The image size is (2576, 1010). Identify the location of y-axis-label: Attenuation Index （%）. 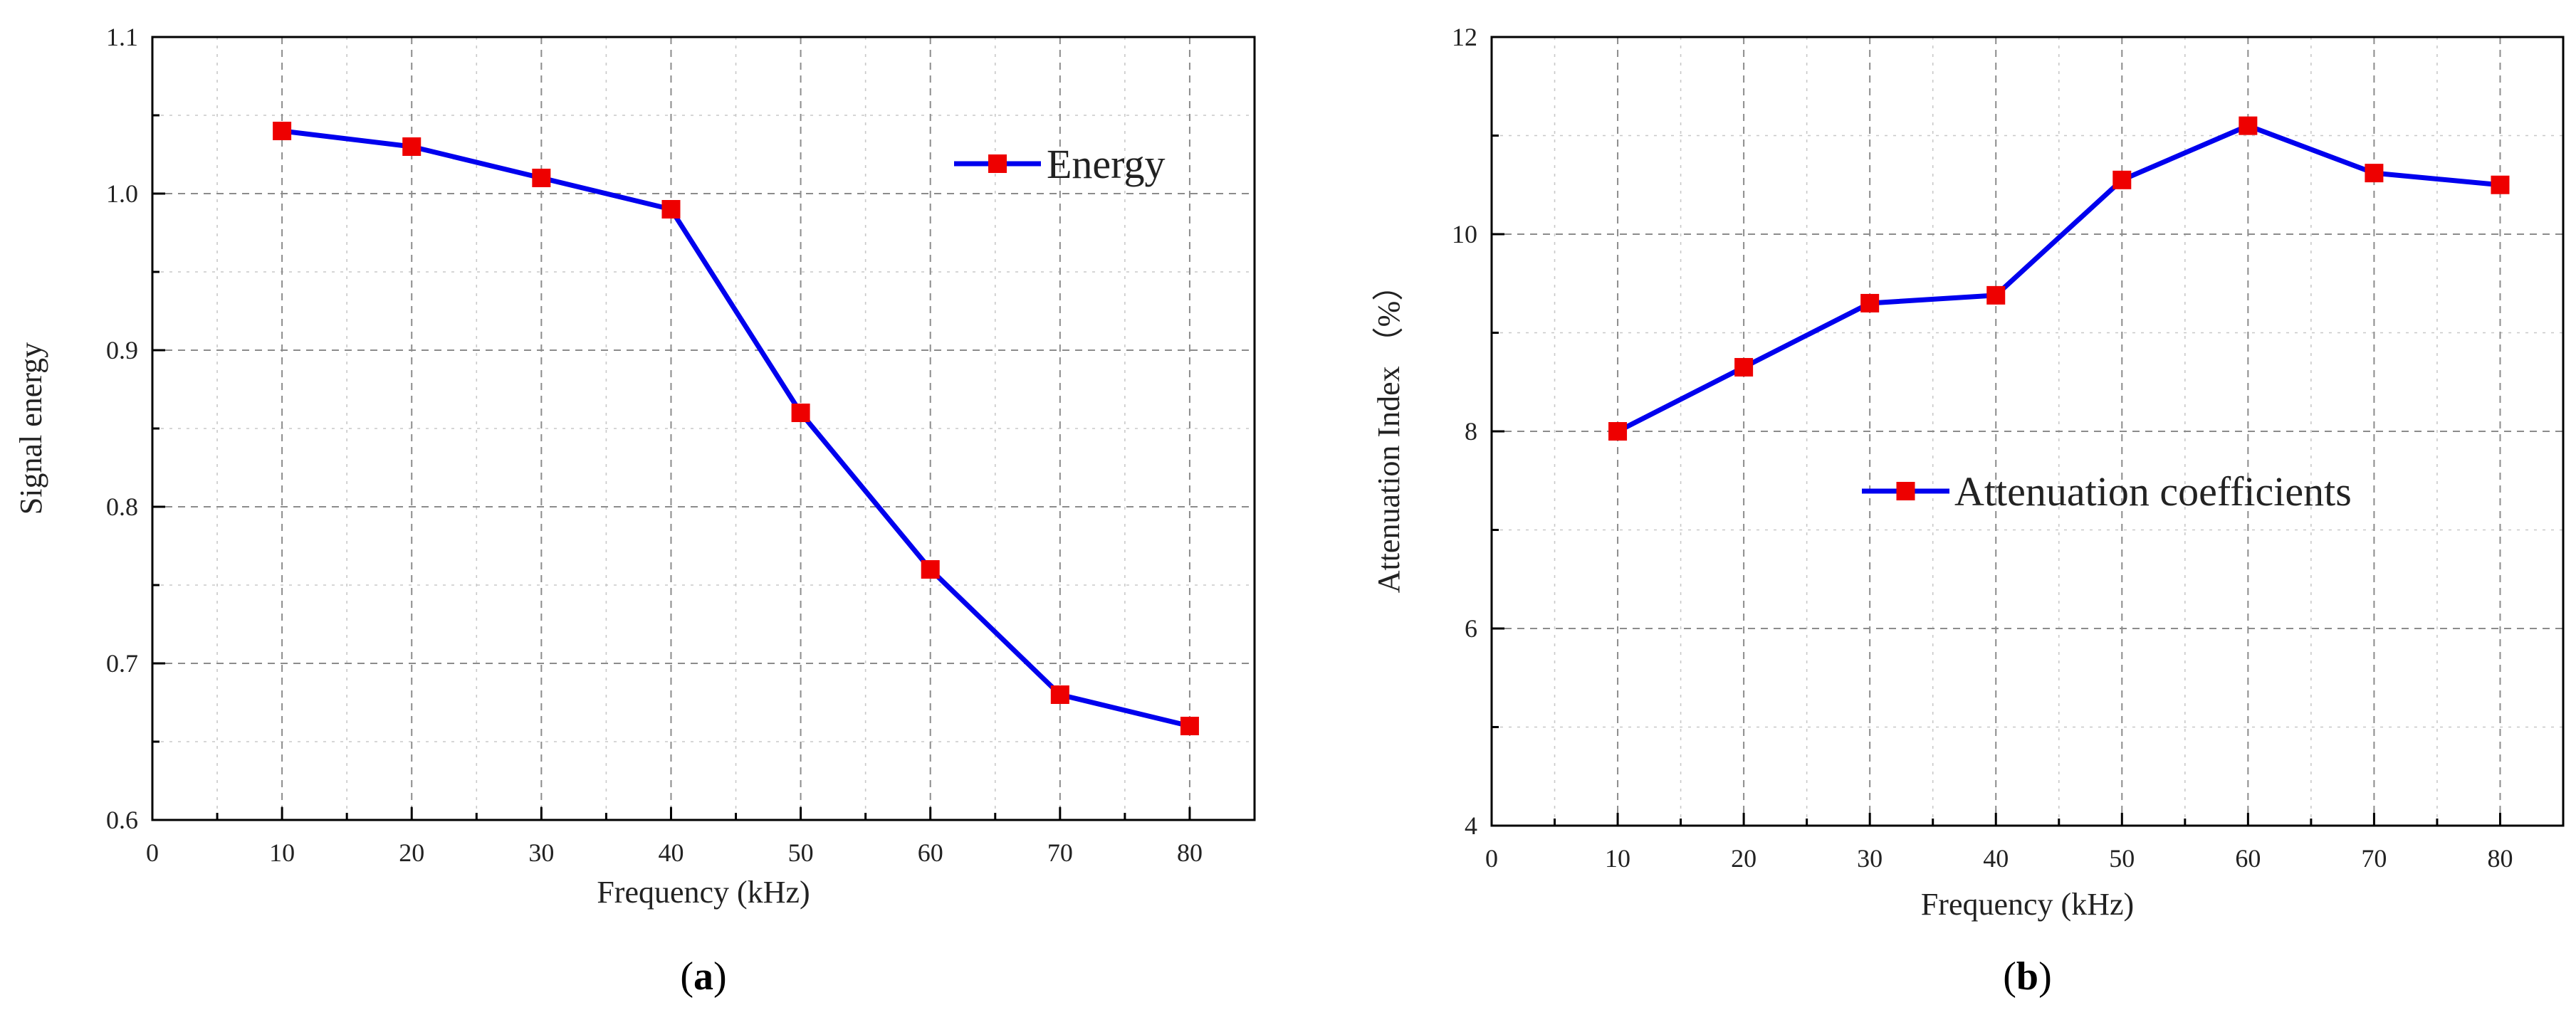
(1388, 432).